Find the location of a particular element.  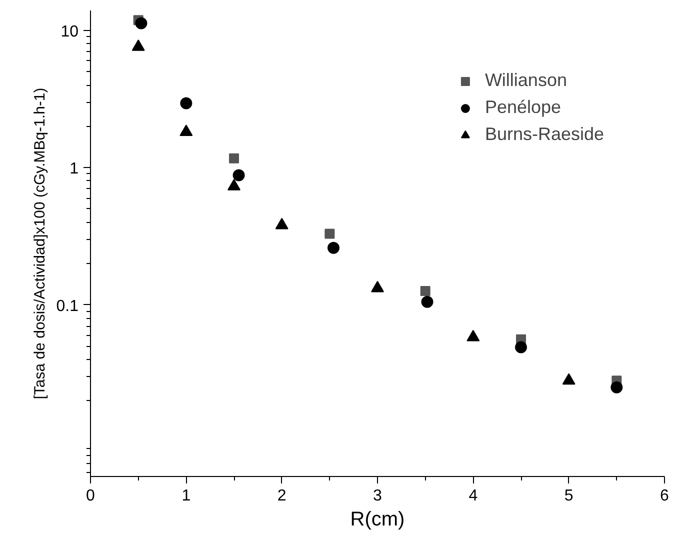

x-tick-label: 6 is located at coordinates (665, 496).